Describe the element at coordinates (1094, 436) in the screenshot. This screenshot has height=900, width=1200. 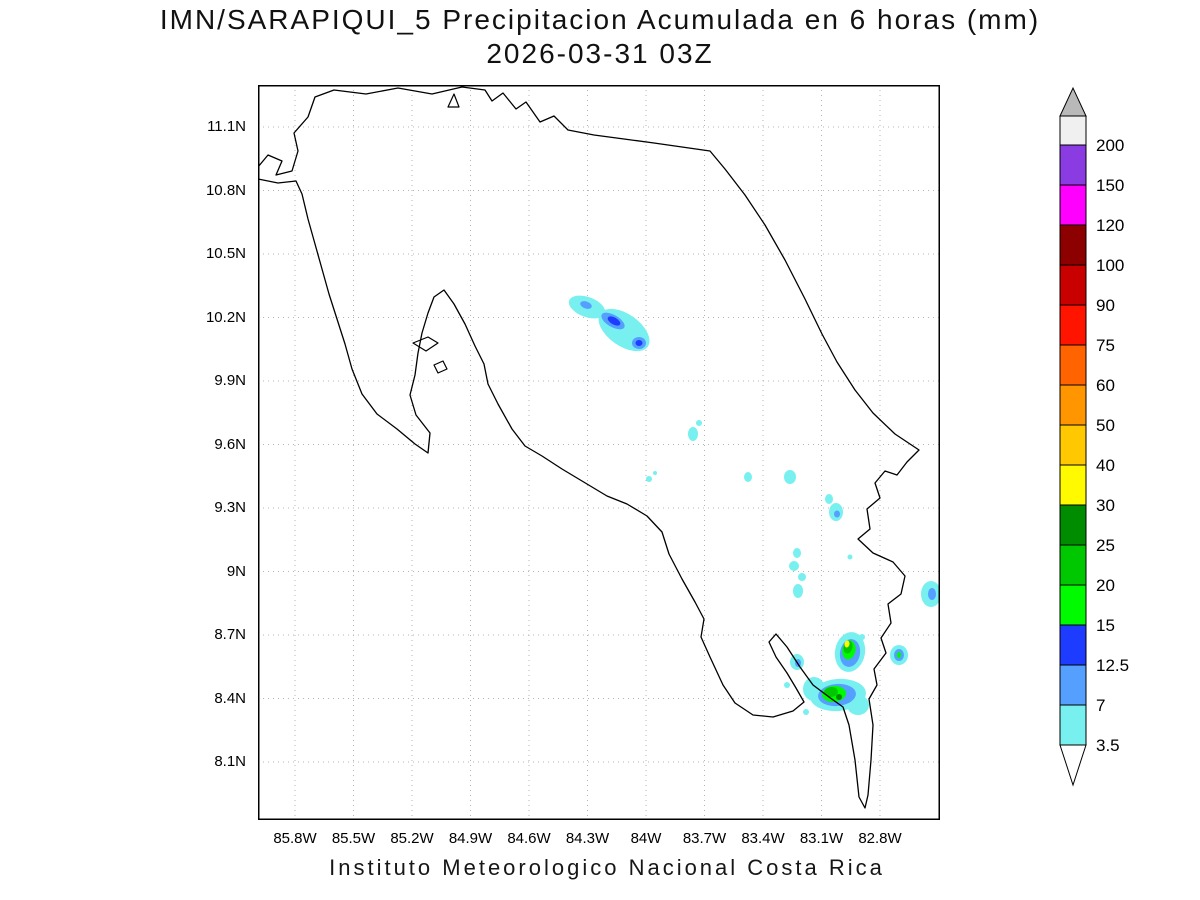
I see `colorbar: 200 150 120 100 90 75 60 50 40 30 25 20 15 12.5 7 3.5` at that location.